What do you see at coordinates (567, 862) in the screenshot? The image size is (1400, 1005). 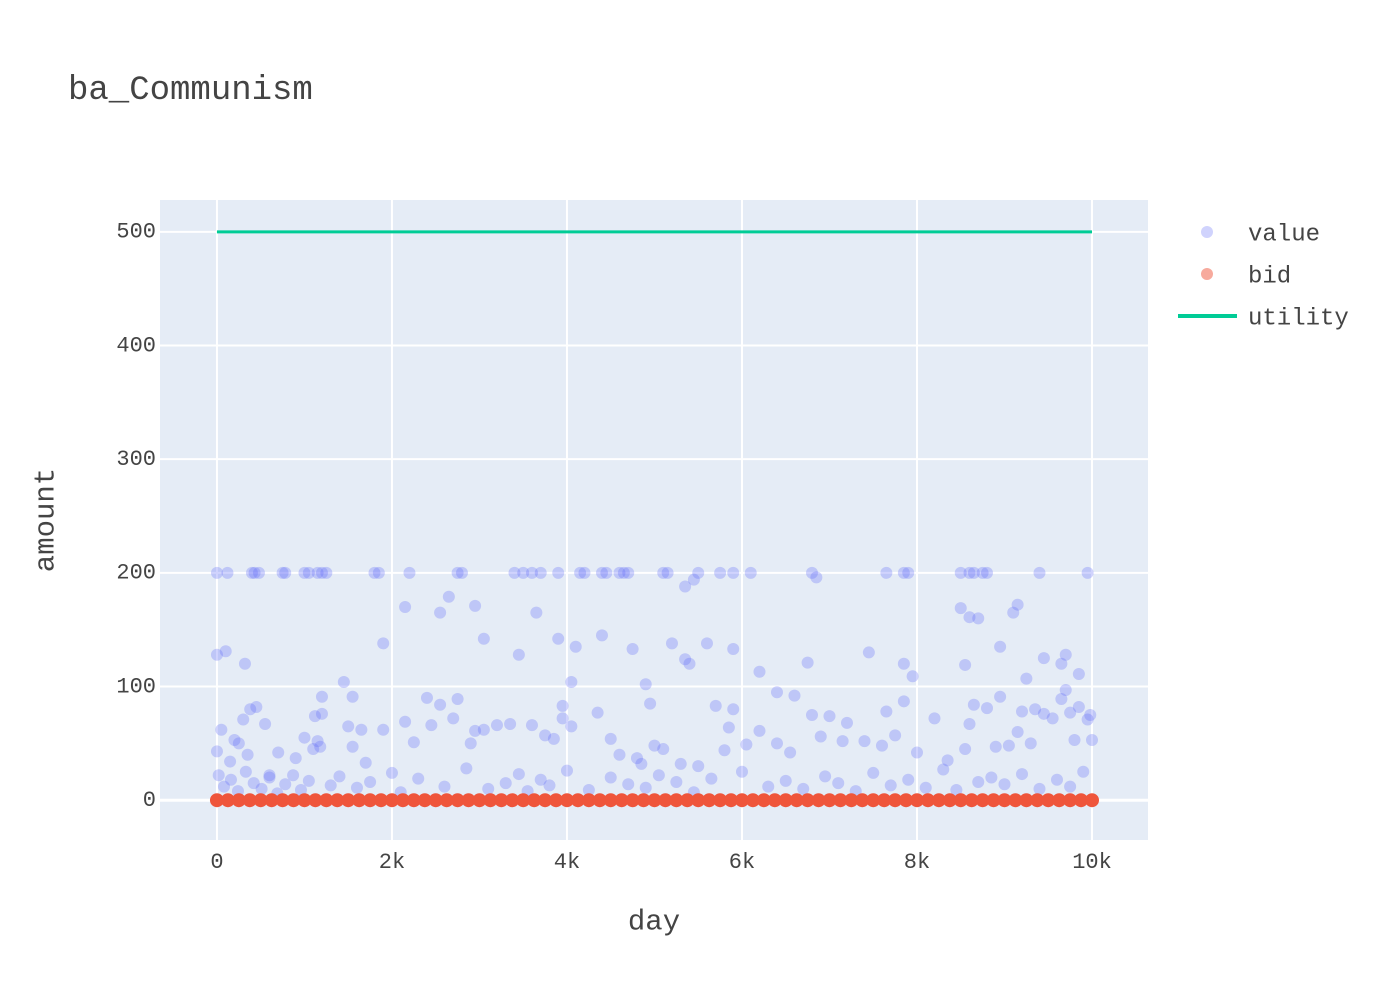 I see `x-tick-label: 4k` at bounding box center [567, 862].